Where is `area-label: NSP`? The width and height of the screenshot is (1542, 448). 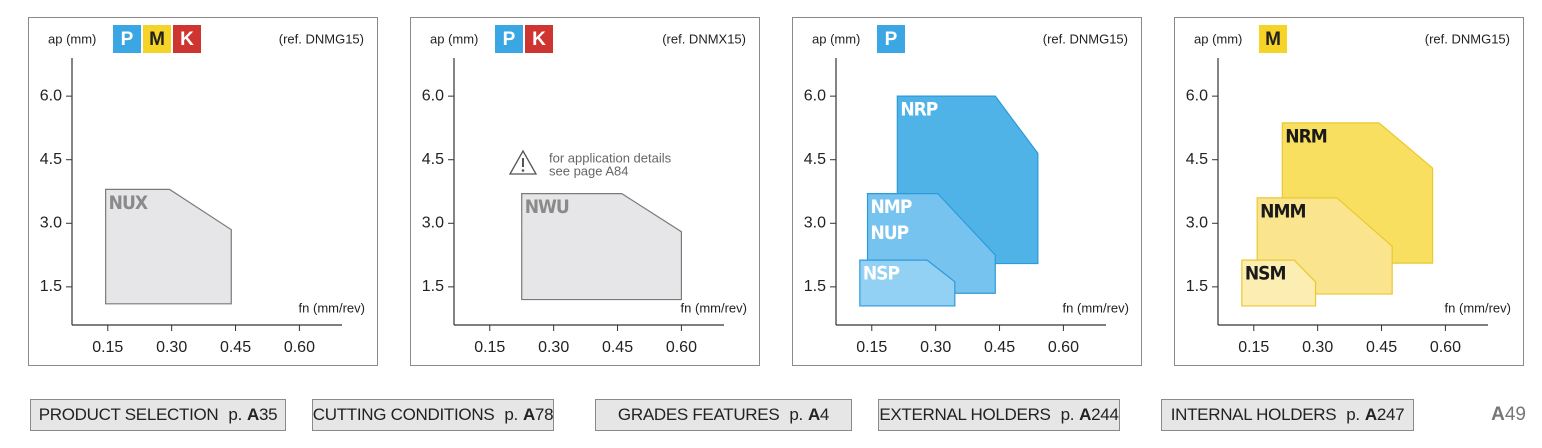 area-label: NSP is located at coordinates (881, 274).